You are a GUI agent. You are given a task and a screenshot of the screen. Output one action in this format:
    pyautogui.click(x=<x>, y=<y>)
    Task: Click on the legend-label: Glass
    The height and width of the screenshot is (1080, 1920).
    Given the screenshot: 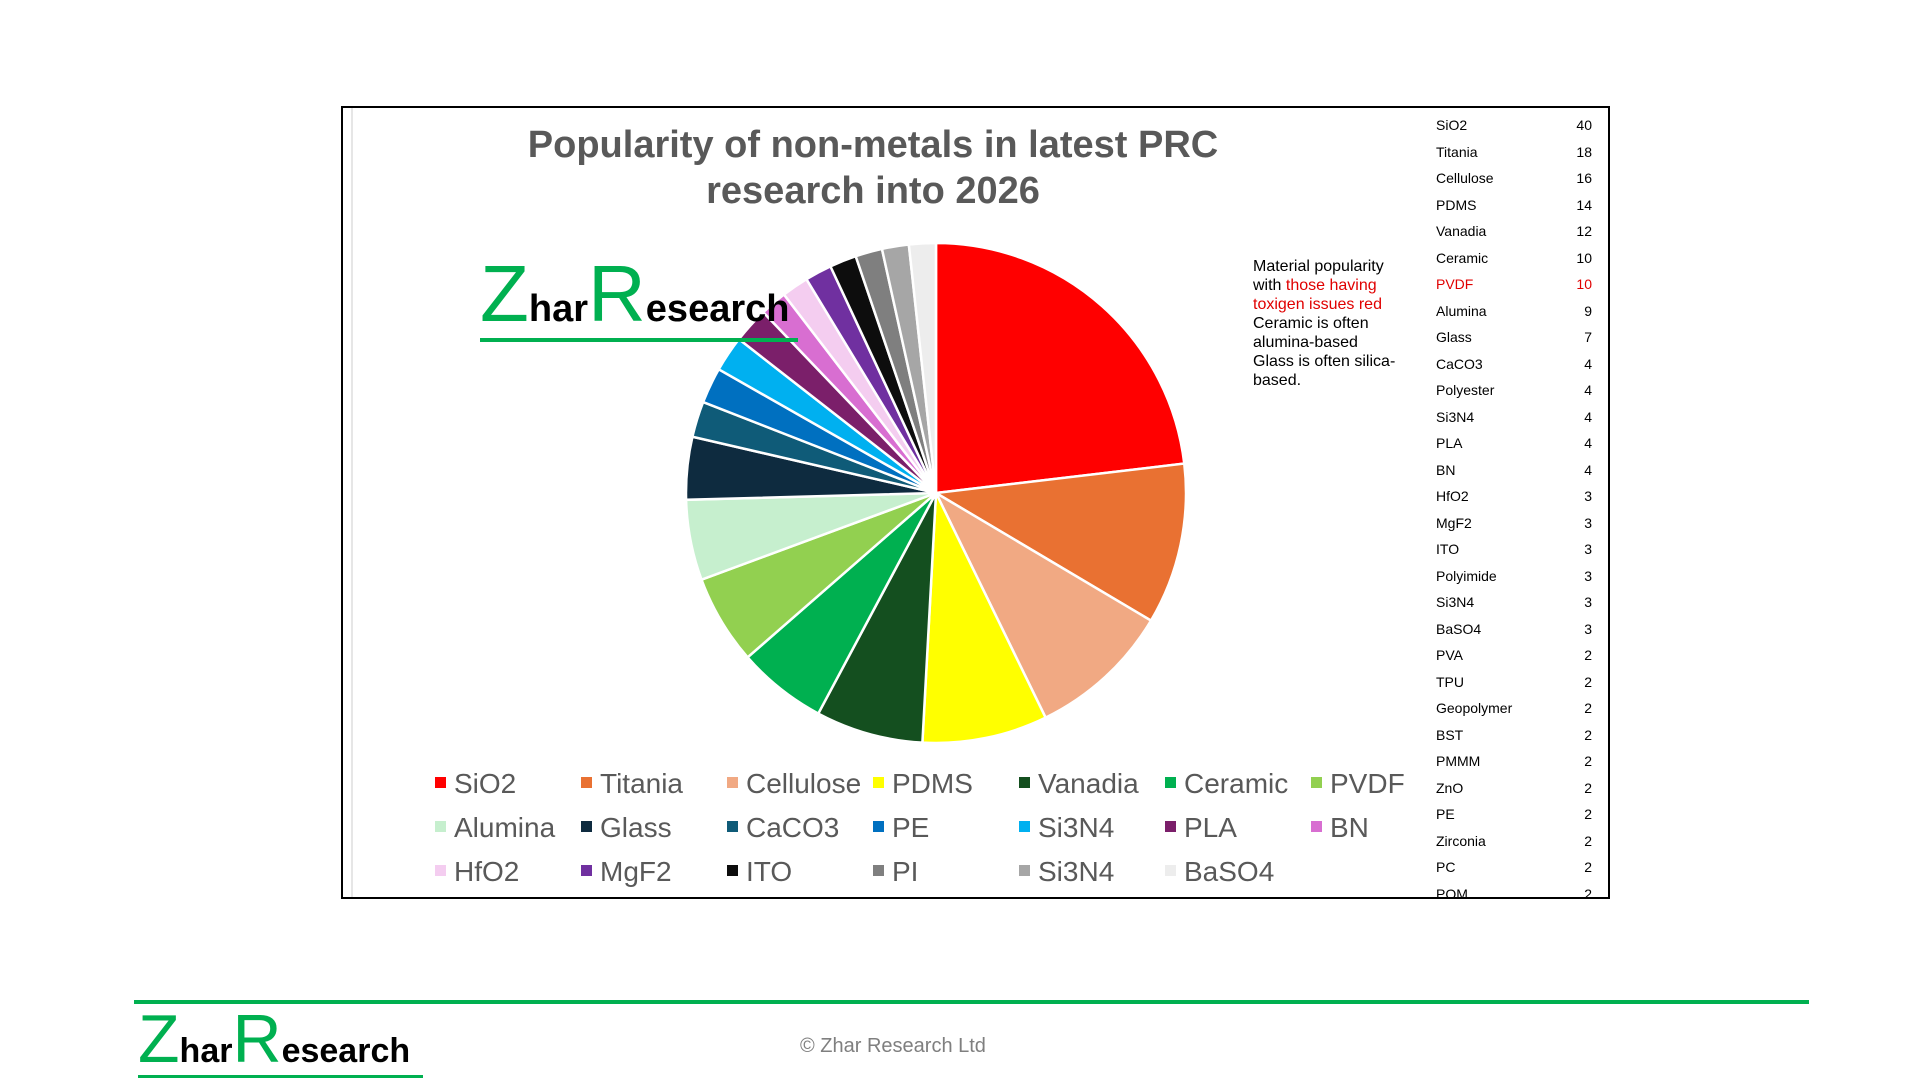 What is the action you would take?
    pyautogui.click(x=636, y=827)
    